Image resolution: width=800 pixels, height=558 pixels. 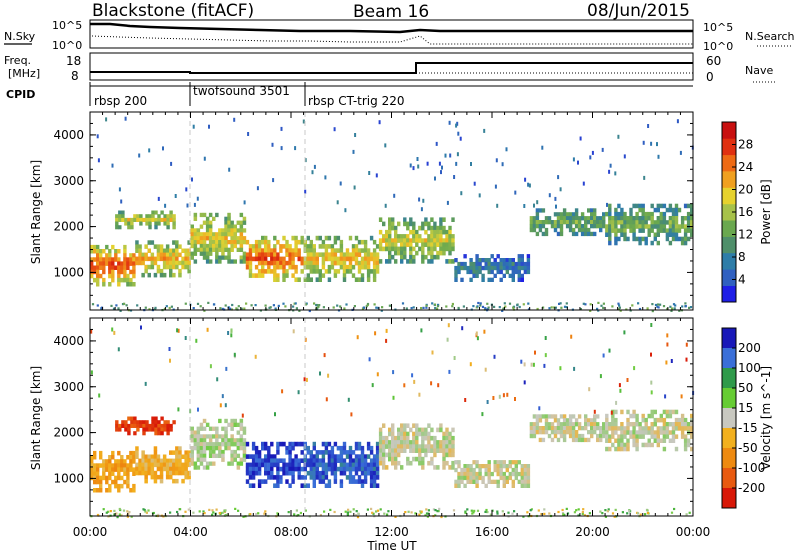 I want to click on noise-right-label: N.Search, so click(x=770, y=36).